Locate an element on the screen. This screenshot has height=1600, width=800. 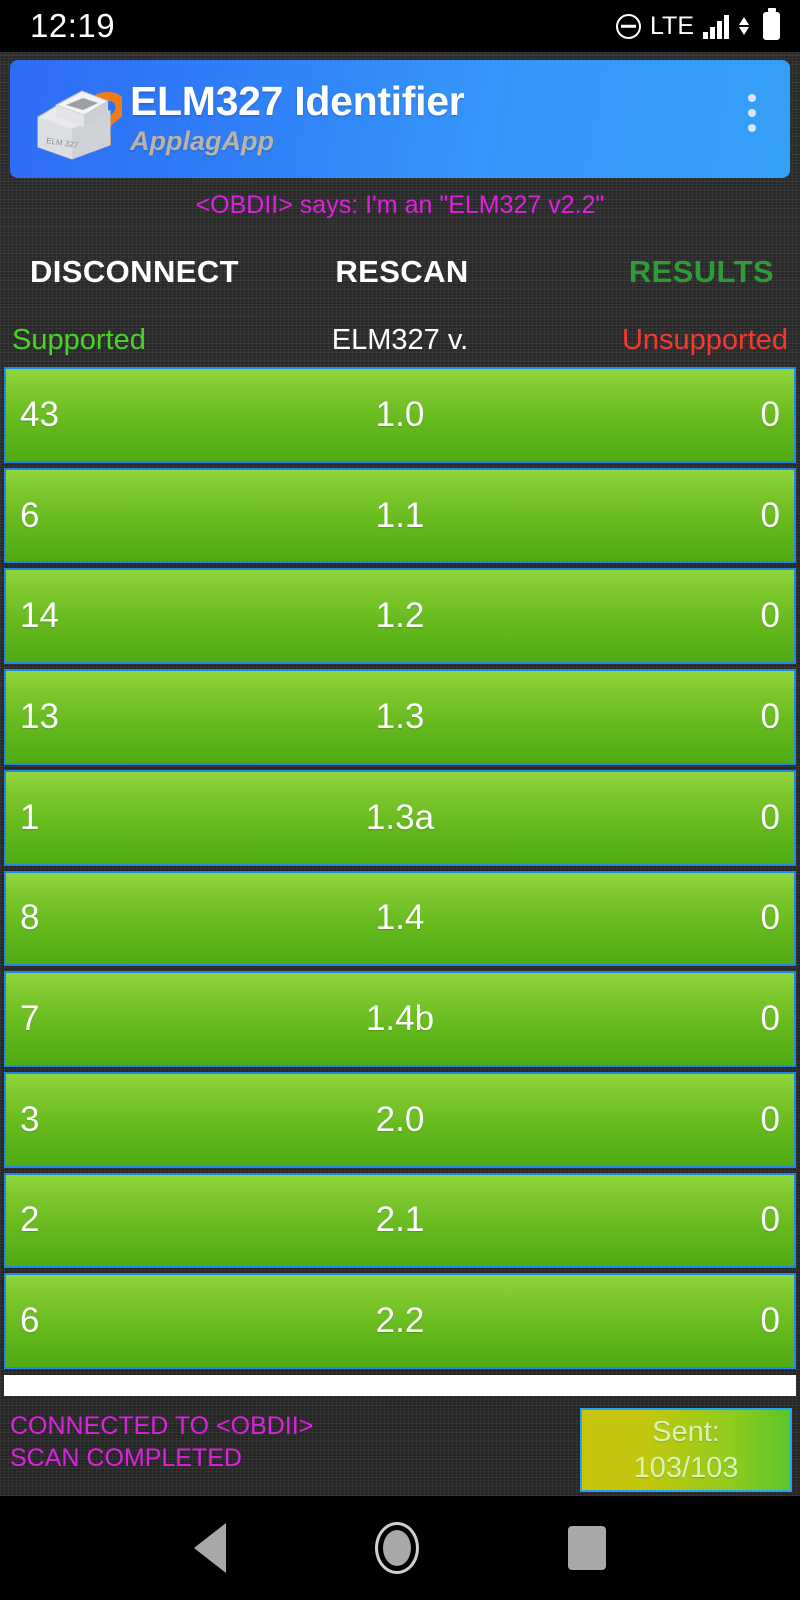
table-row: 13 1.3 0 is located at coordinates (400, 717).